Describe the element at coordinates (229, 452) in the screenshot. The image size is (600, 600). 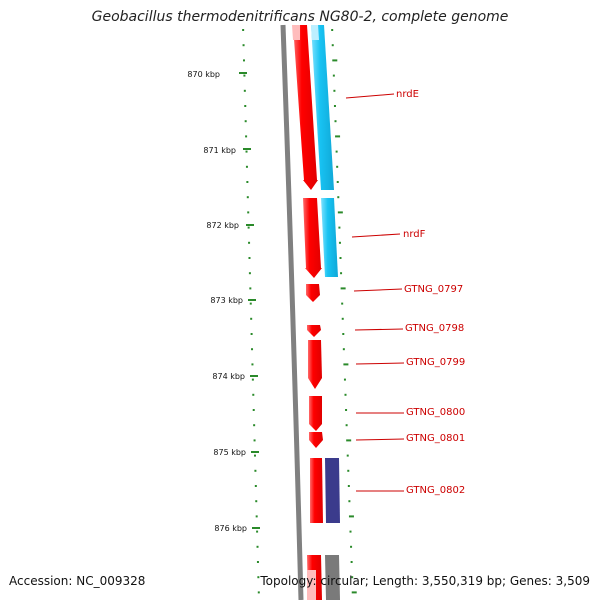
I see `scale-label: 875 kbp` at that location.